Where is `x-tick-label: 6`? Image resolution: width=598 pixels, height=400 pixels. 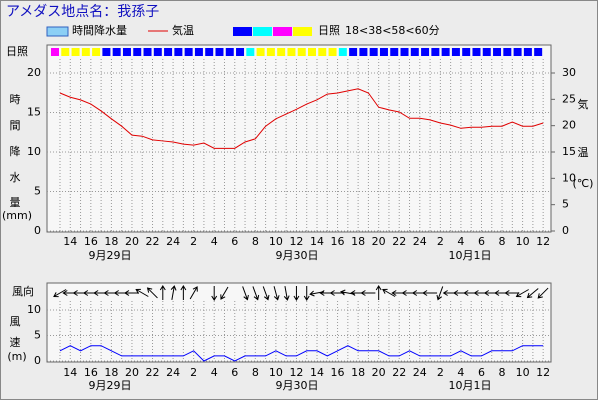
x-tick-label: 6 is located at coordinates (481, 241).